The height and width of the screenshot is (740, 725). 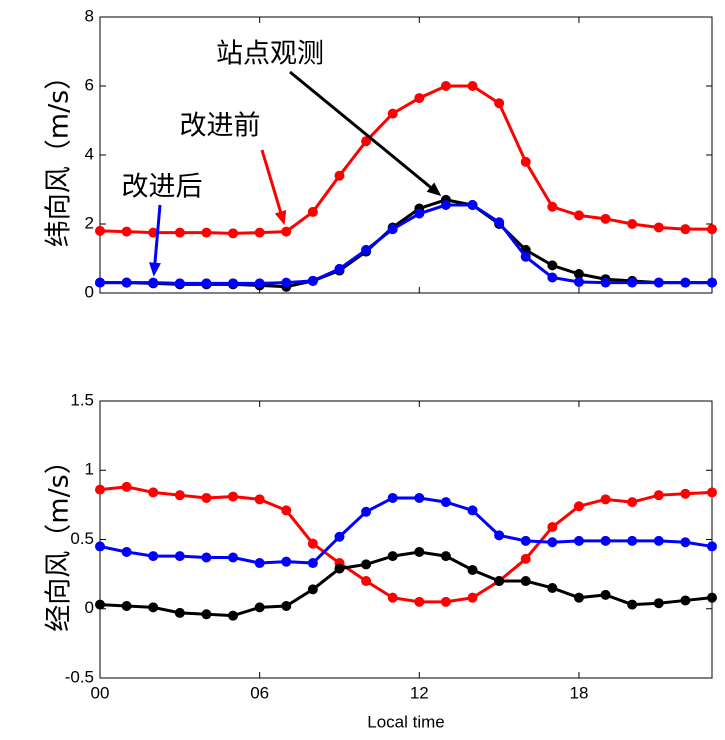 What do you see at coordinates (270, 54) in the screenshot?
I see `annotation: 站点观测` at bounding box center [270, 54].